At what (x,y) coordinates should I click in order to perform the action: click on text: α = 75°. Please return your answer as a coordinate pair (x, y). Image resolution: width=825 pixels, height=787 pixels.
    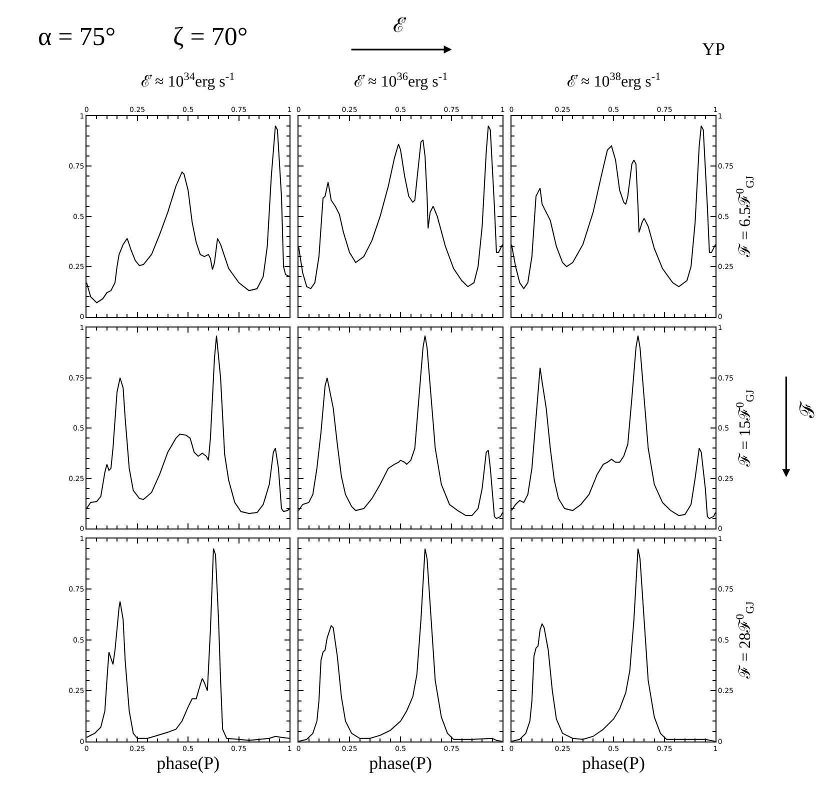
    Looking at the image, I should click on (77, 36).